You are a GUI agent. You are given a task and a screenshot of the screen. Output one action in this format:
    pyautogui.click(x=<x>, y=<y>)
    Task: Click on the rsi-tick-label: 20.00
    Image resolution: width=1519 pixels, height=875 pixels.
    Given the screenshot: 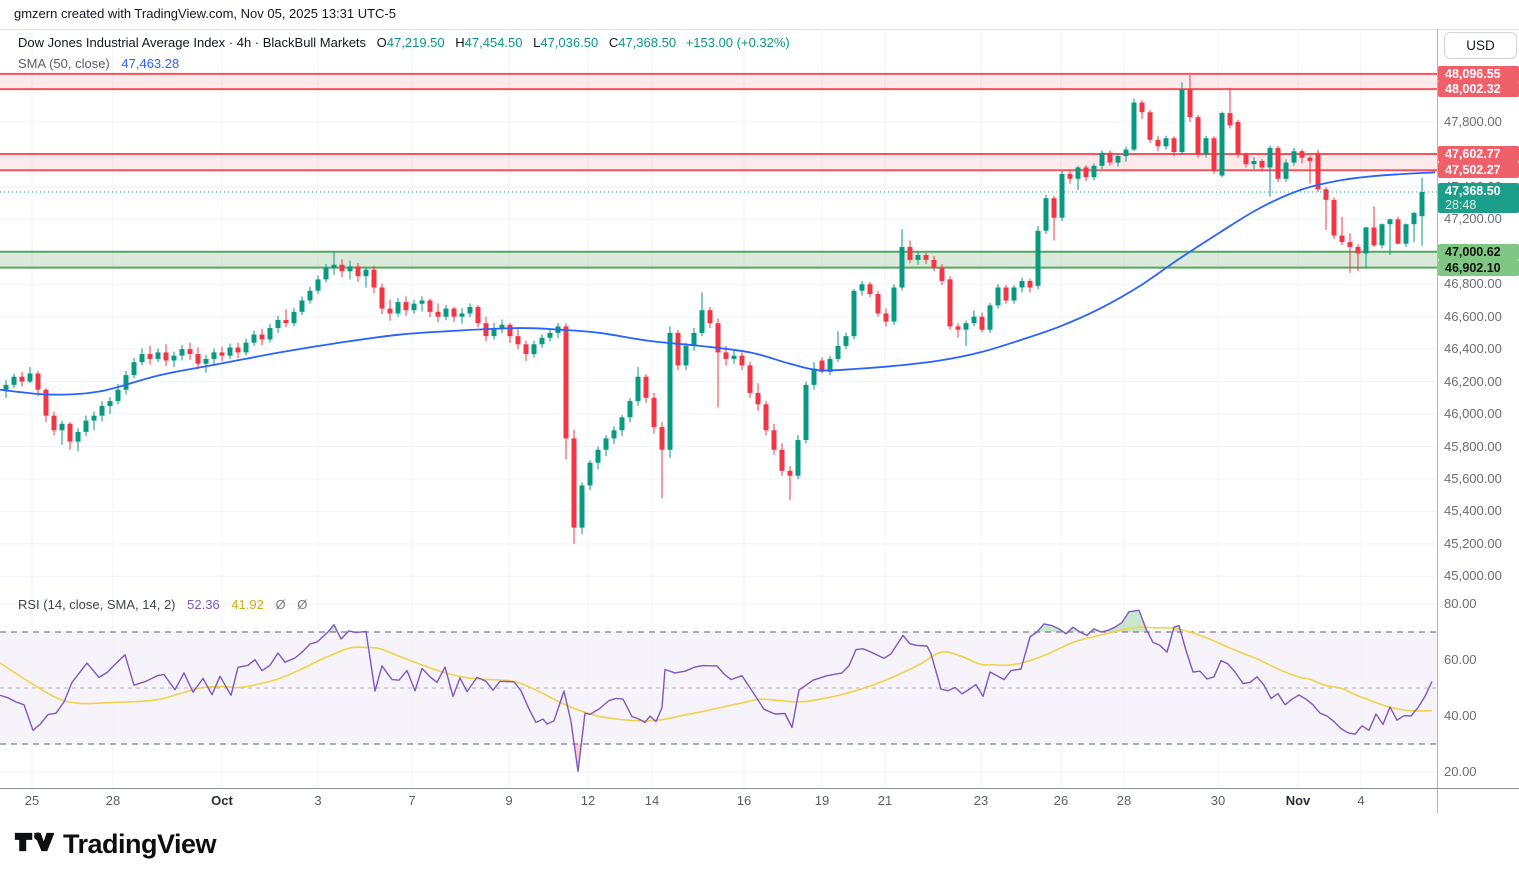 What is the action you would take?
    pyautogui.click(x=1460, y=771)
    